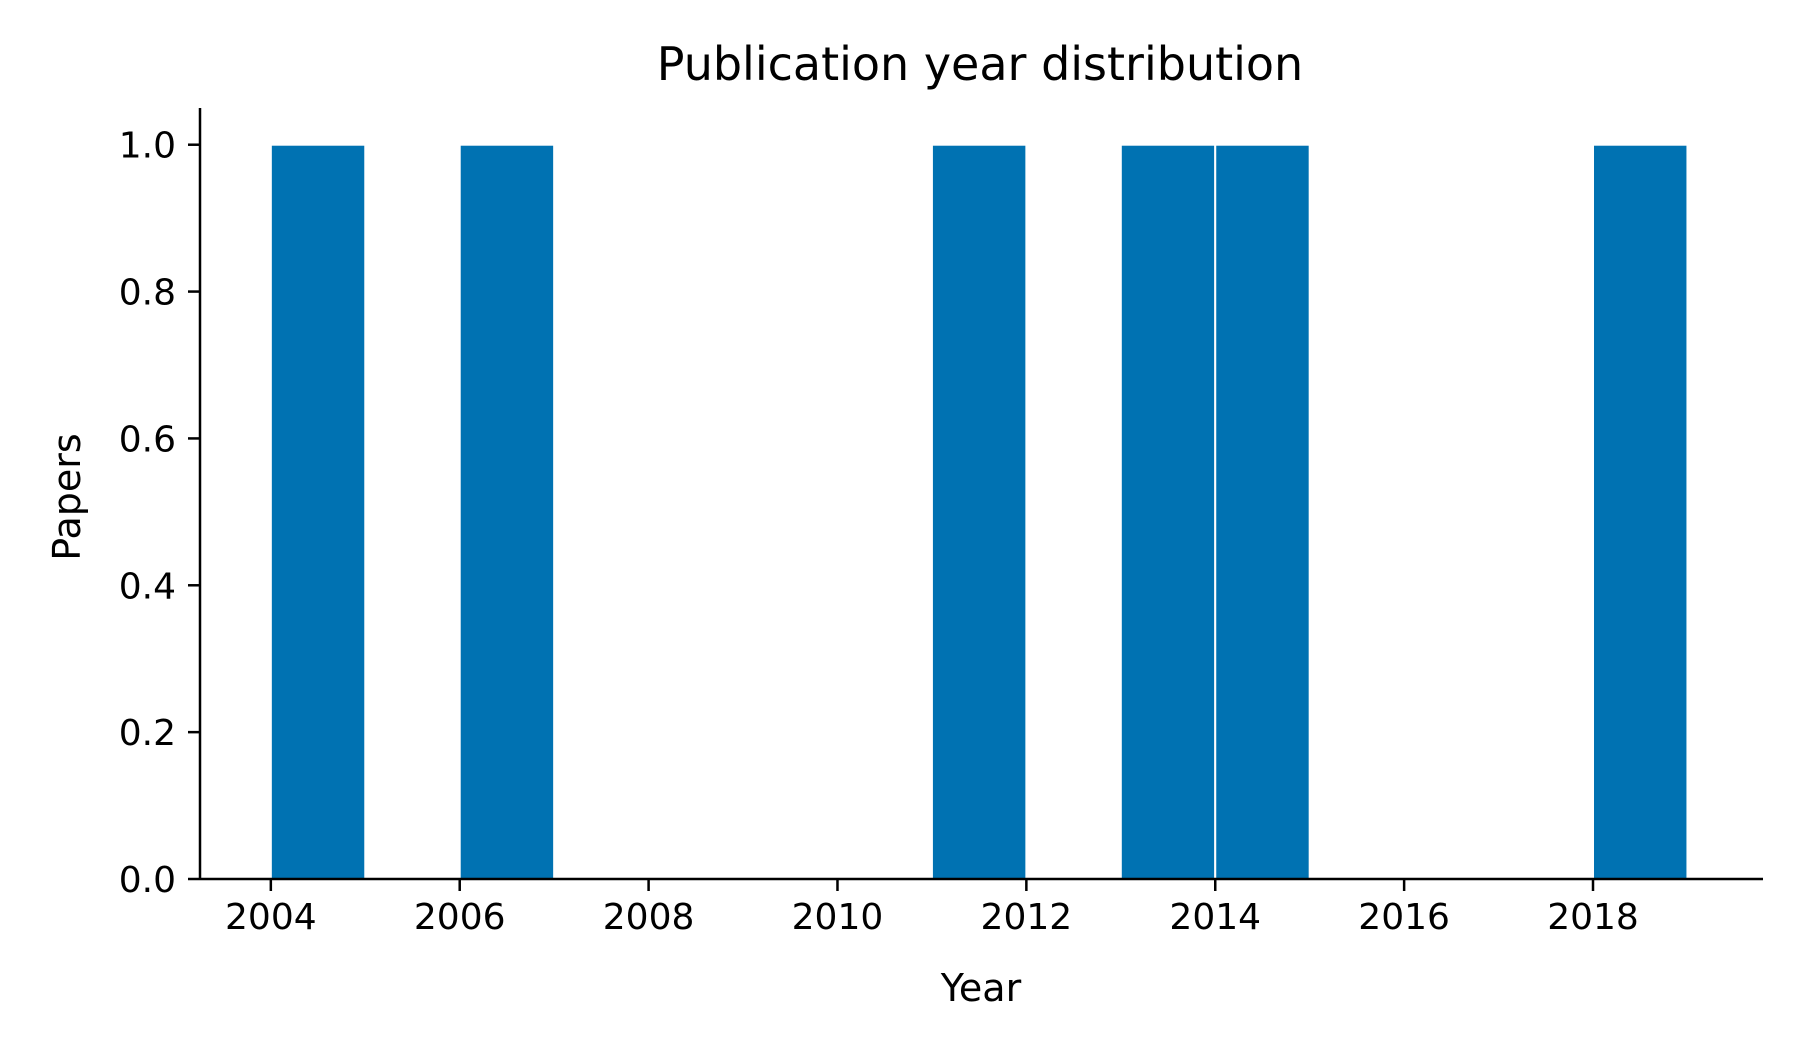 Image resolution: width=1800 pixels, height=1050 pixels. Describe the element at coordinates (318, 511) in the screenshot. I see `bar-2004` at that location.